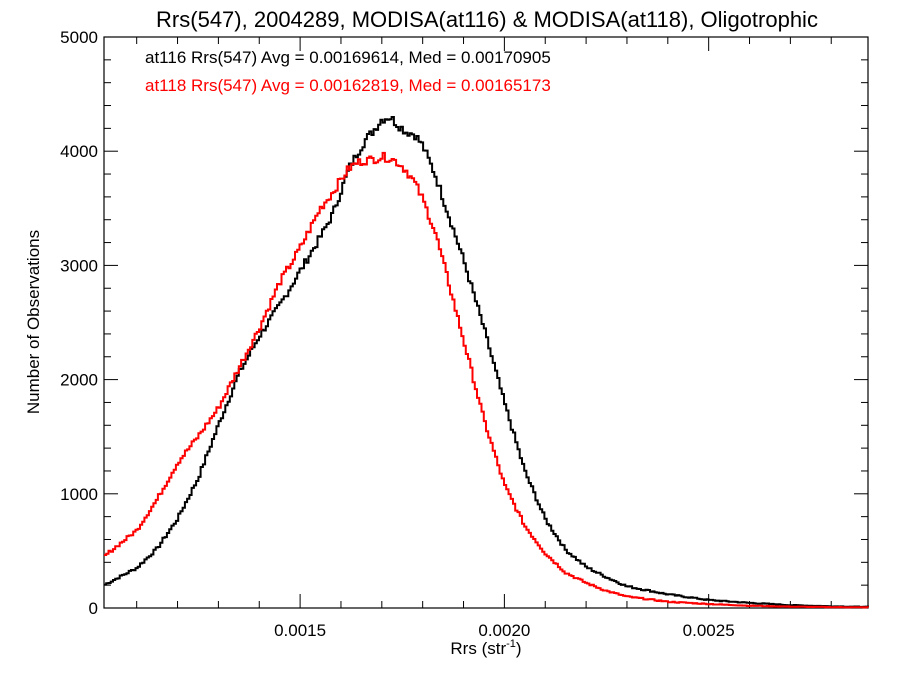  I want to click on y-tick-label: 5000, so click(79, 37).